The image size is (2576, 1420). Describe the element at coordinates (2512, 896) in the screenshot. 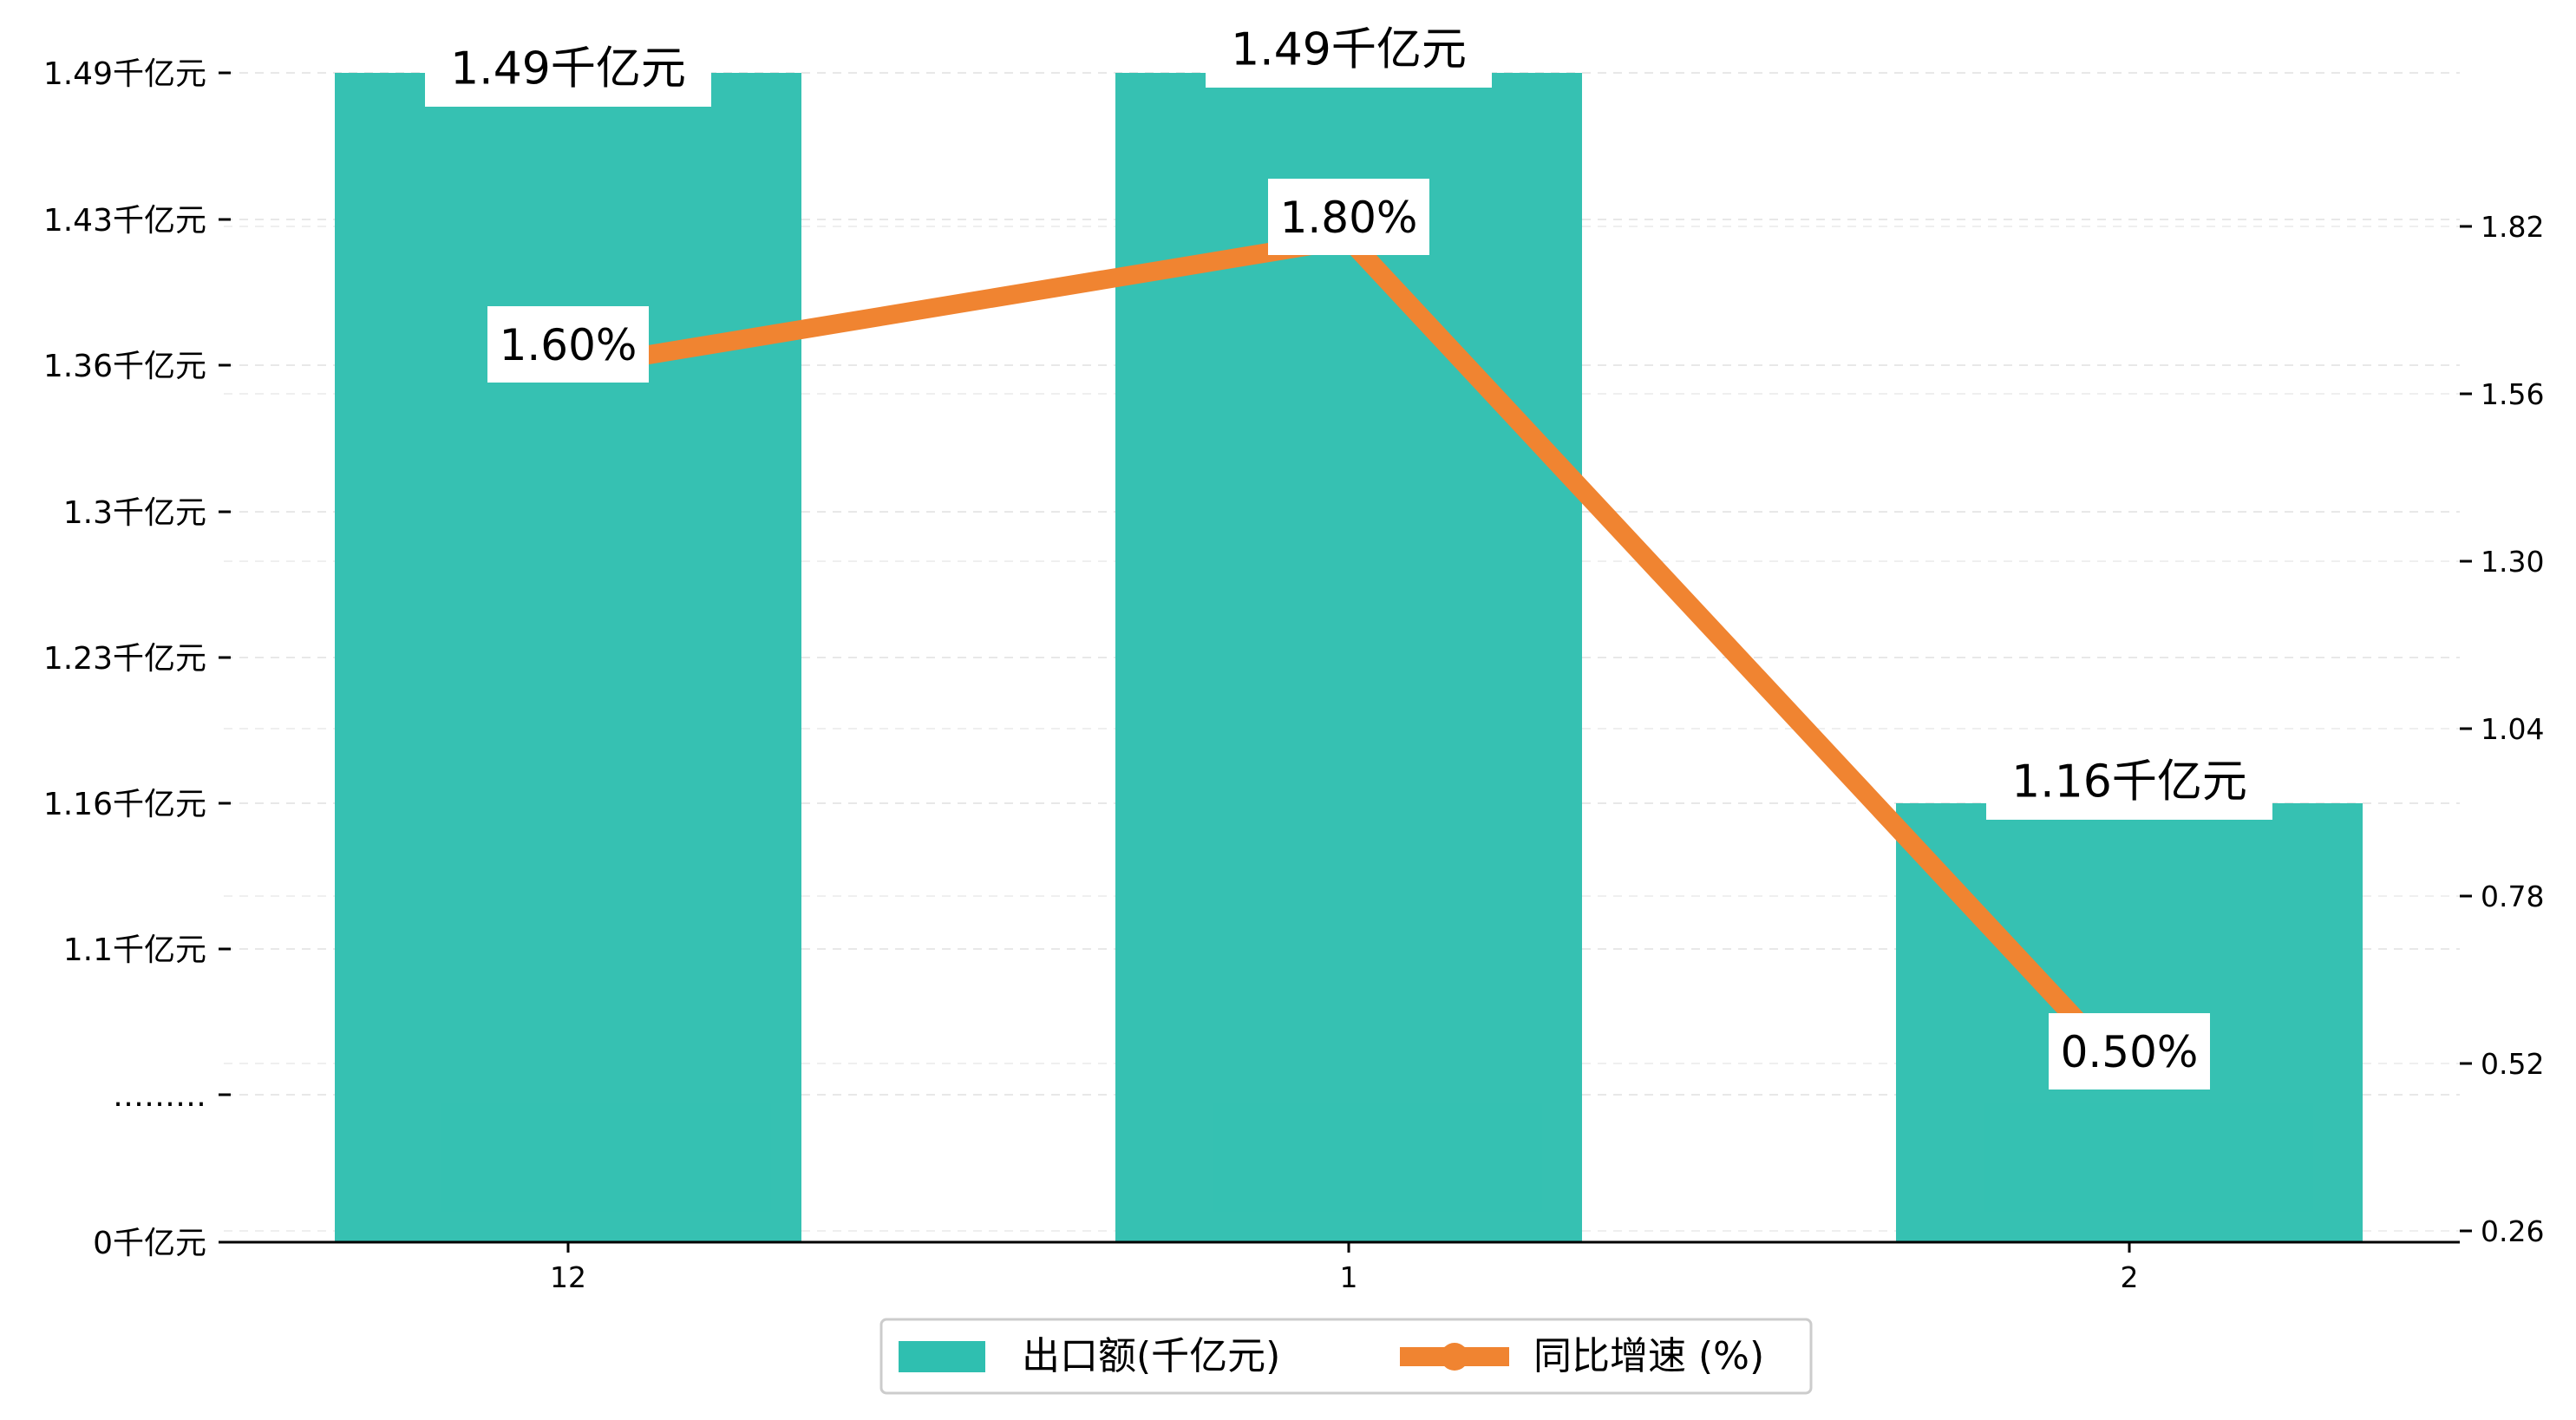

I see `right-tick-label: 0.78` at that location.